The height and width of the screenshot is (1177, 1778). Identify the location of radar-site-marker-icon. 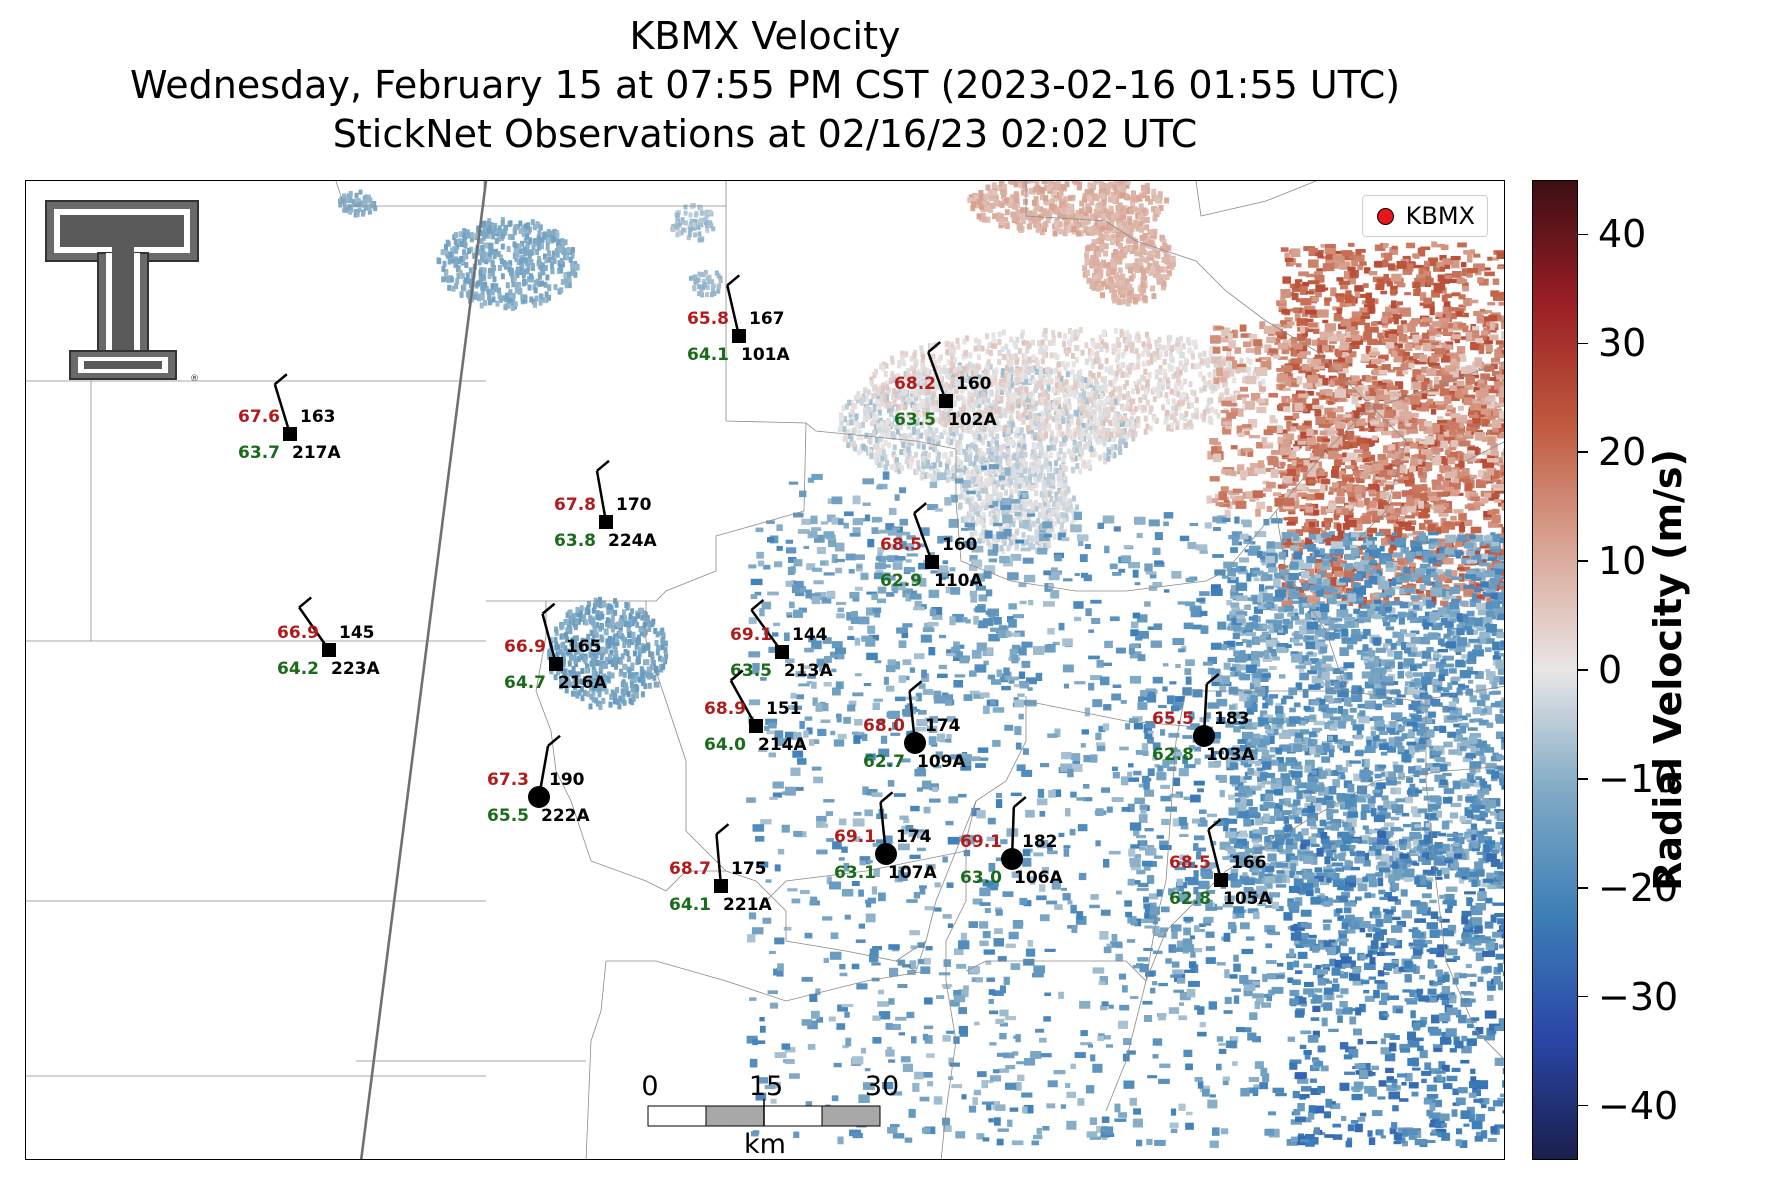
(1385, 216).